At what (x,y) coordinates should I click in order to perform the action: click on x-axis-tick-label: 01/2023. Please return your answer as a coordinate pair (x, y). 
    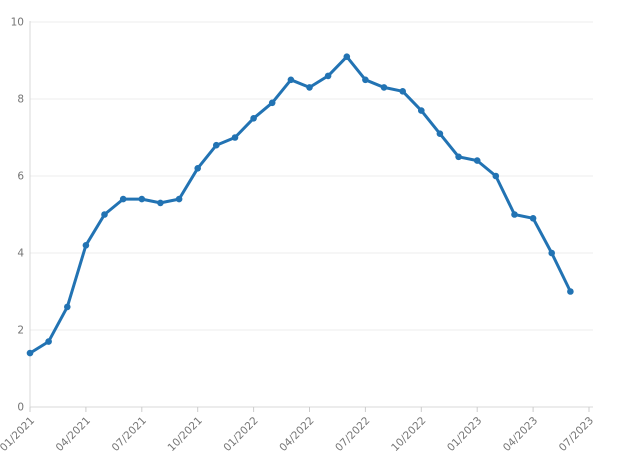
    Looking at the image, I should click on (464, 434).